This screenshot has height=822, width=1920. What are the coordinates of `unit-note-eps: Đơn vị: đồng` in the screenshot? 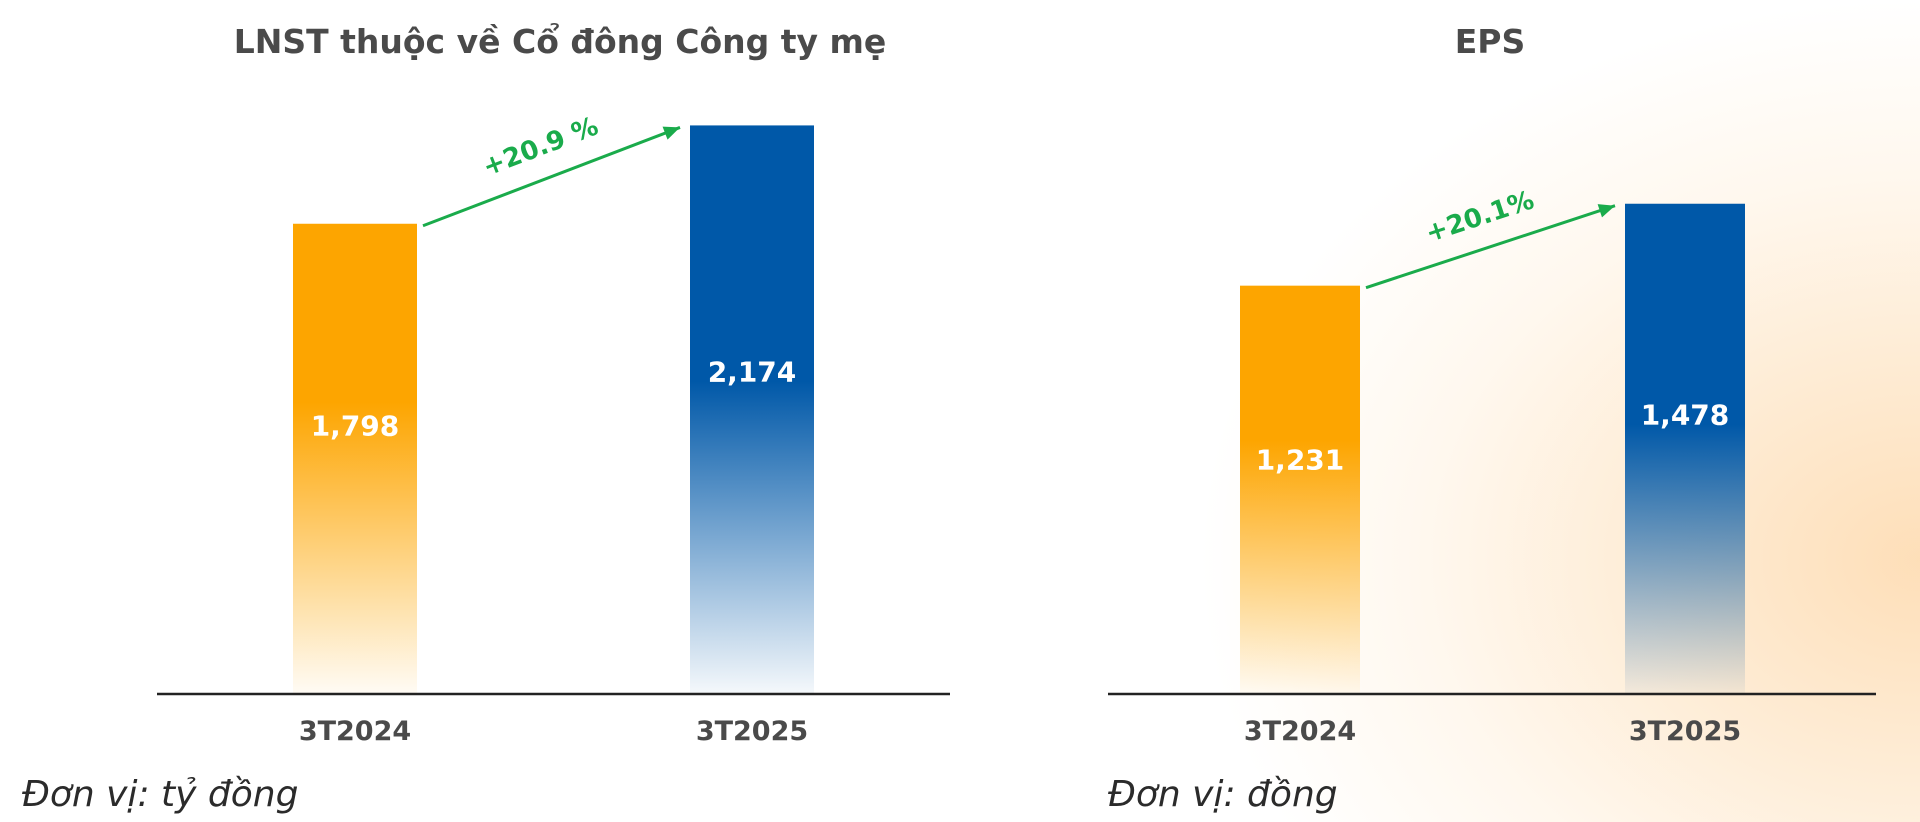 It's located at (1223, 794).